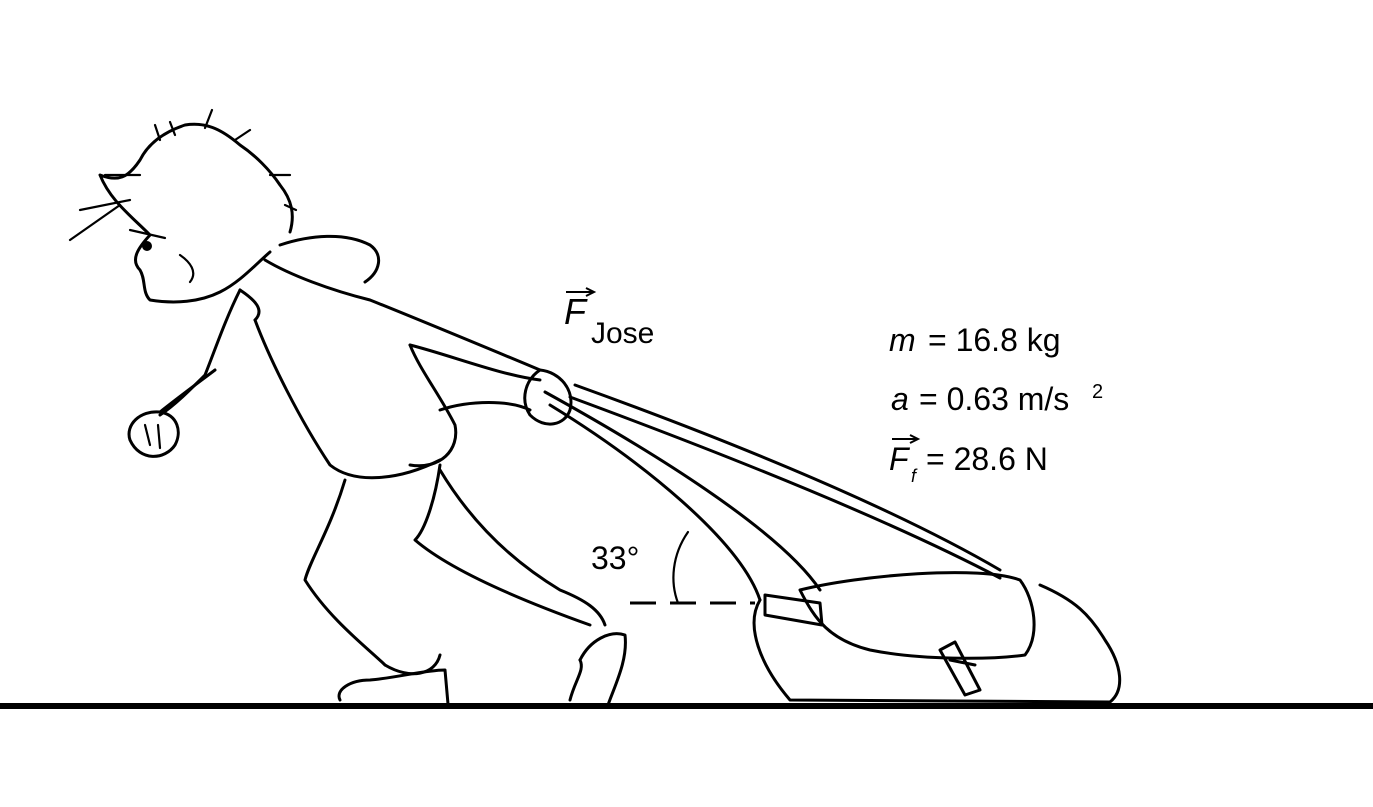 This screenshot has height=807, width=1373. What do you see at coordinates (622, 333) in the screenshot?
I see `force-subscript: Jose` at bounding box center [622, 333].